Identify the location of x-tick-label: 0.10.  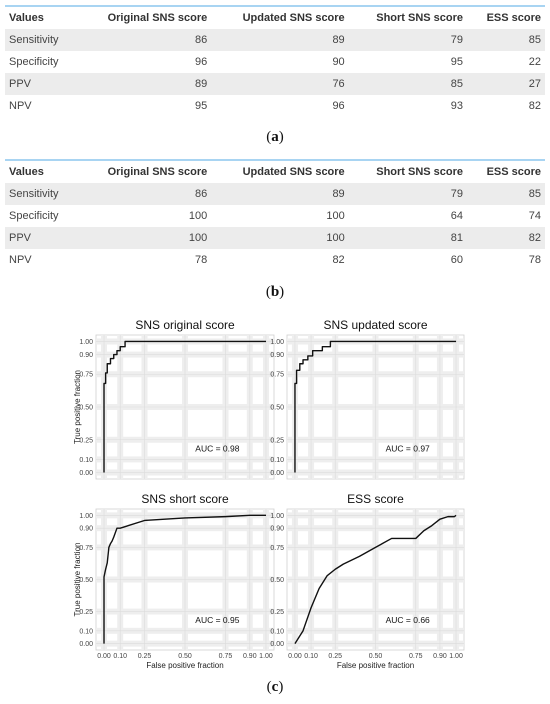
(311, 656).